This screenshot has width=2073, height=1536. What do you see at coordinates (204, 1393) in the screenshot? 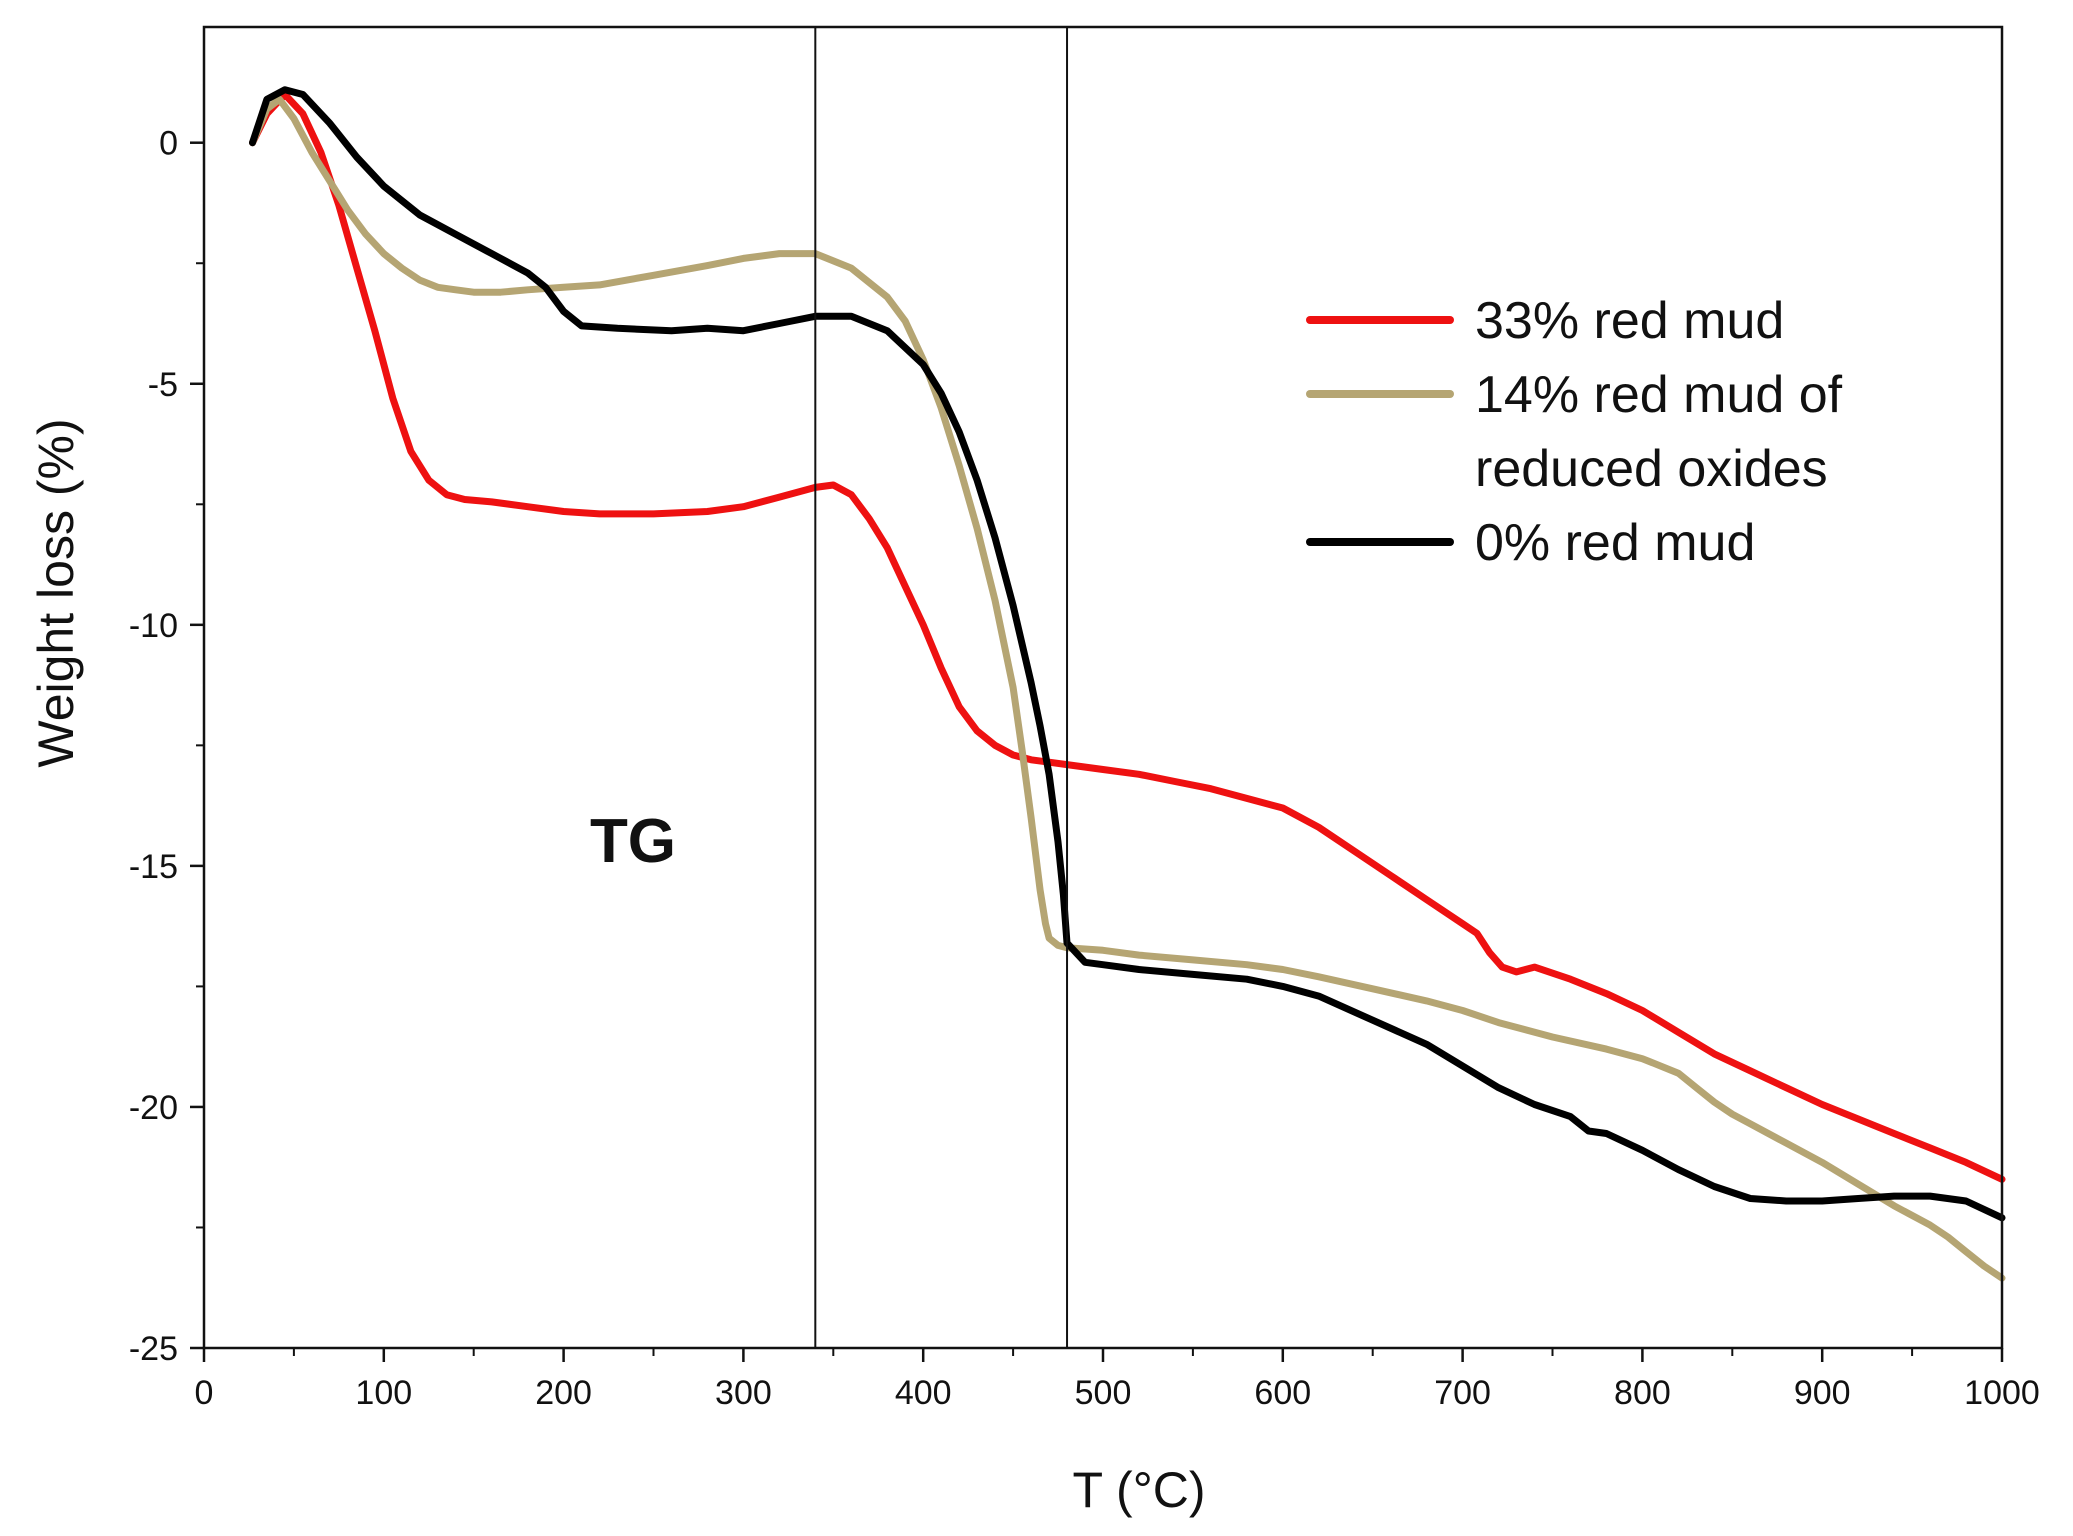
I see `x-tick-label: 0` at bounding box center [204, 1393].